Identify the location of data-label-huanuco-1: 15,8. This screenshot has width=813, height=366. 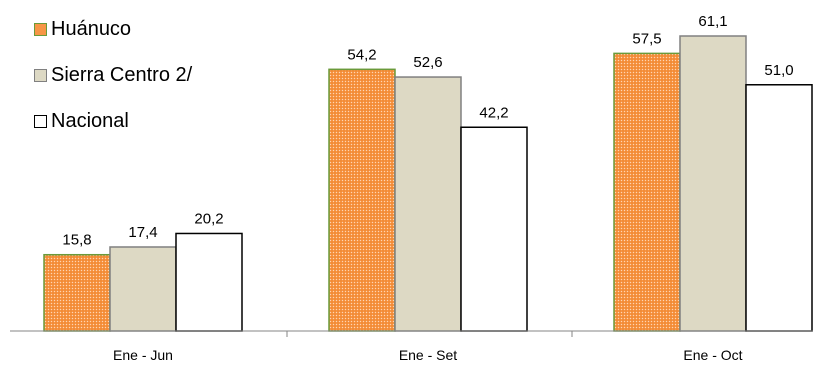
(76, 240).